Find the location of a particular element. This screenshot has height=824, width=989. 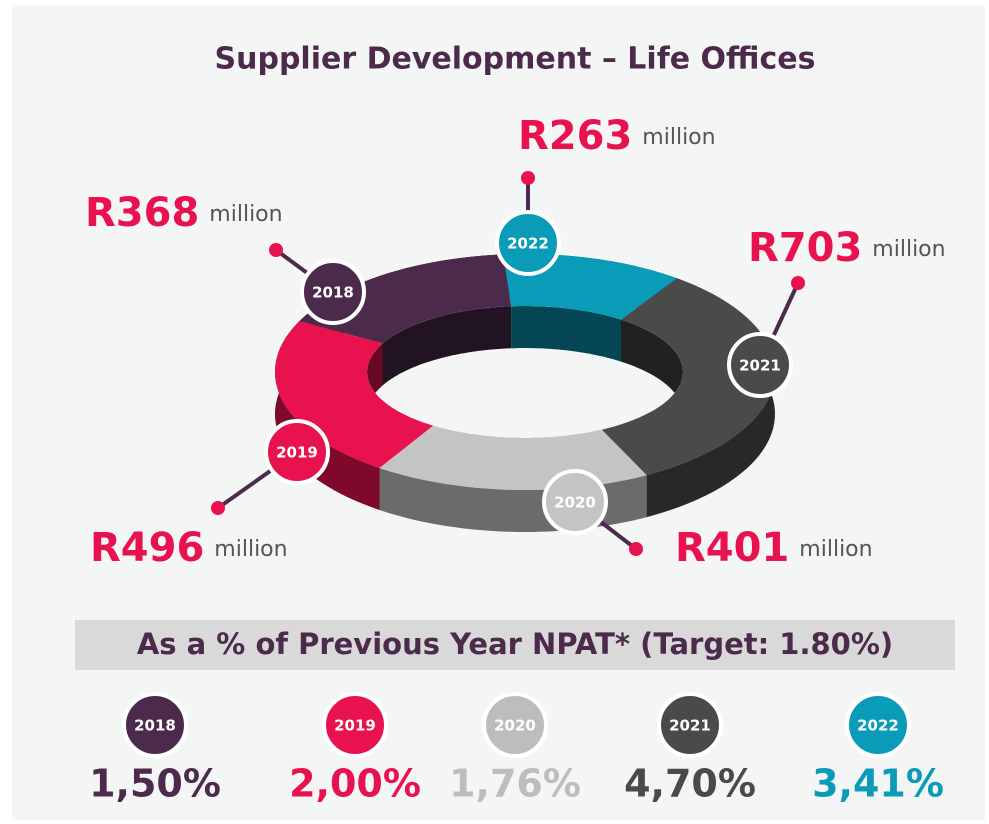

npat-band is located at coordinates (515, 645).